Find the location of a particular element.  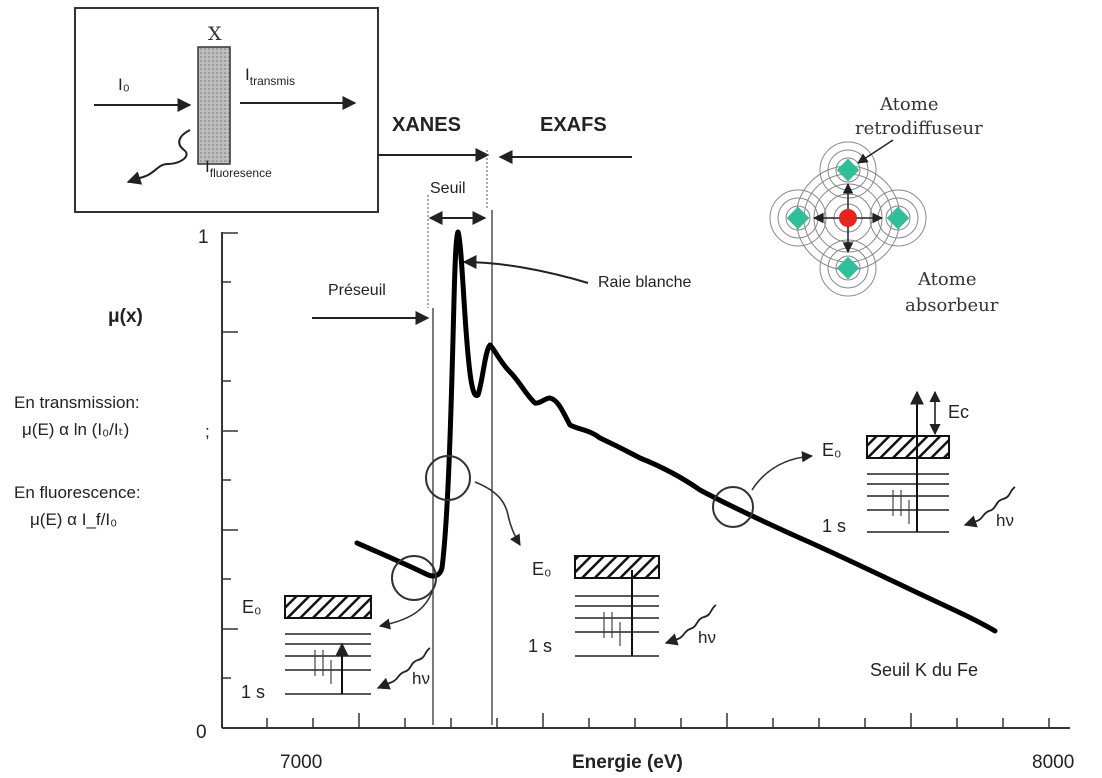

retro-label-line2: retrodiffuseur is located at coordinates (919, 128).